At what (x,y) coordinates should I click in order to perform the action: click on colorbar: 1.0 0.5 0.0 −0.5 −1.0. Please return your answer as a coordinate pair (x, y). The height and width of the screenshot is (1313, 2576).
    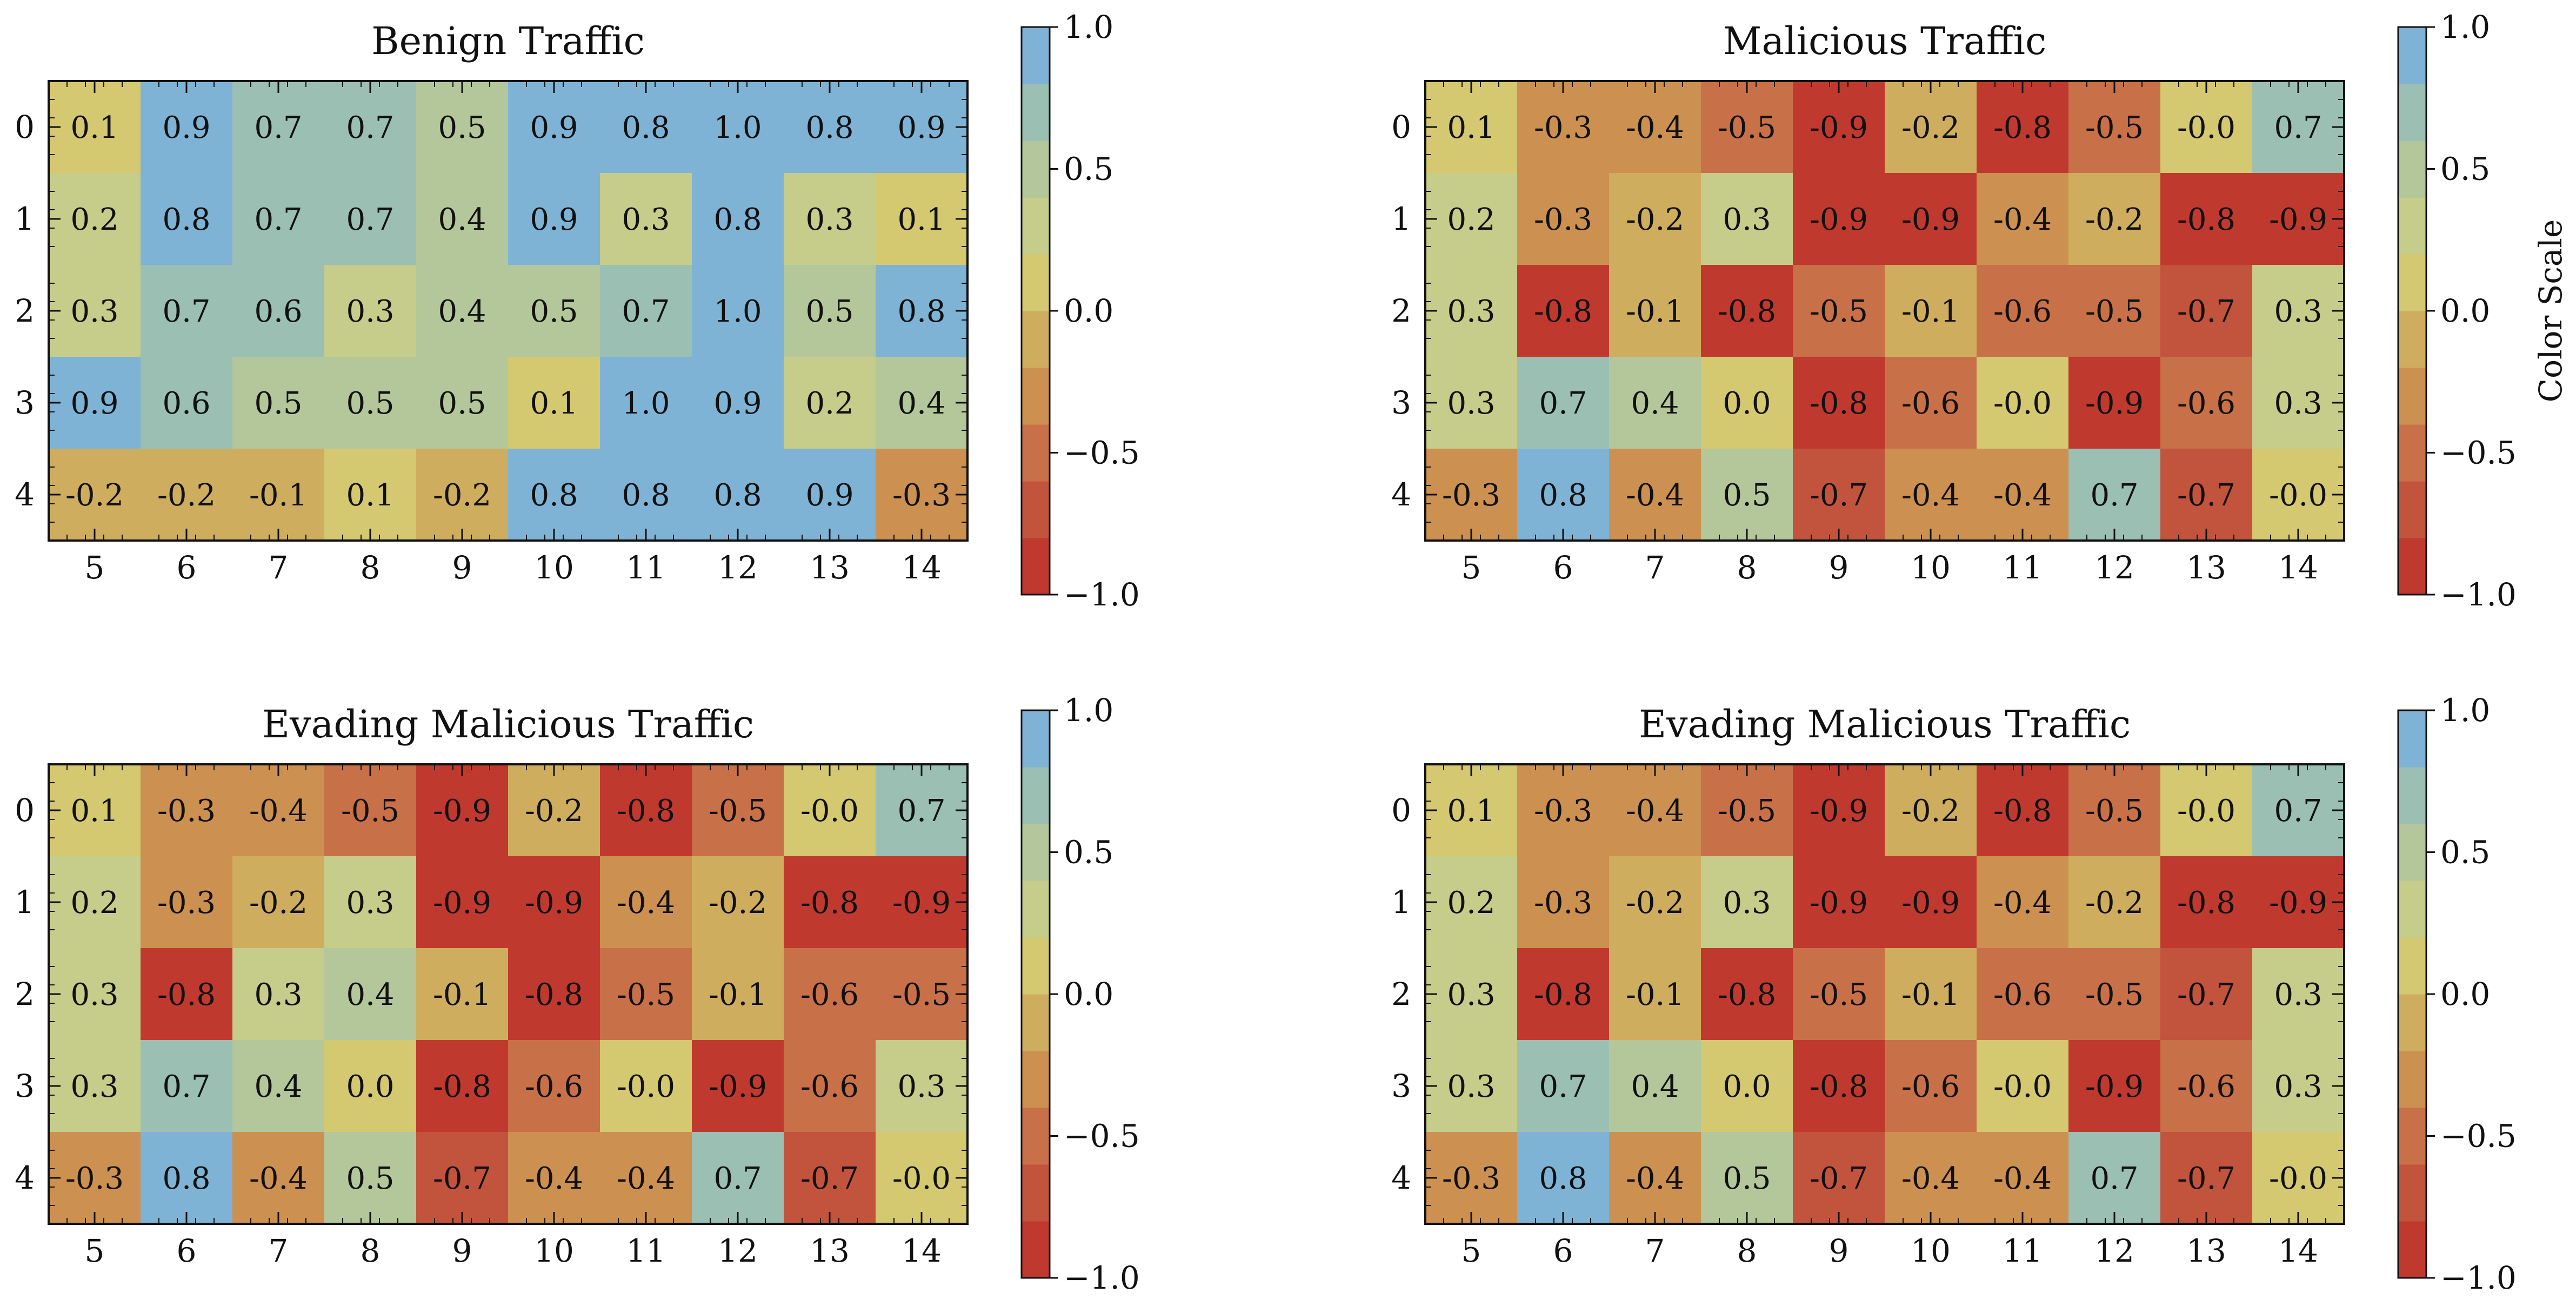
    Looking at the image, I should click on (2457, 994).